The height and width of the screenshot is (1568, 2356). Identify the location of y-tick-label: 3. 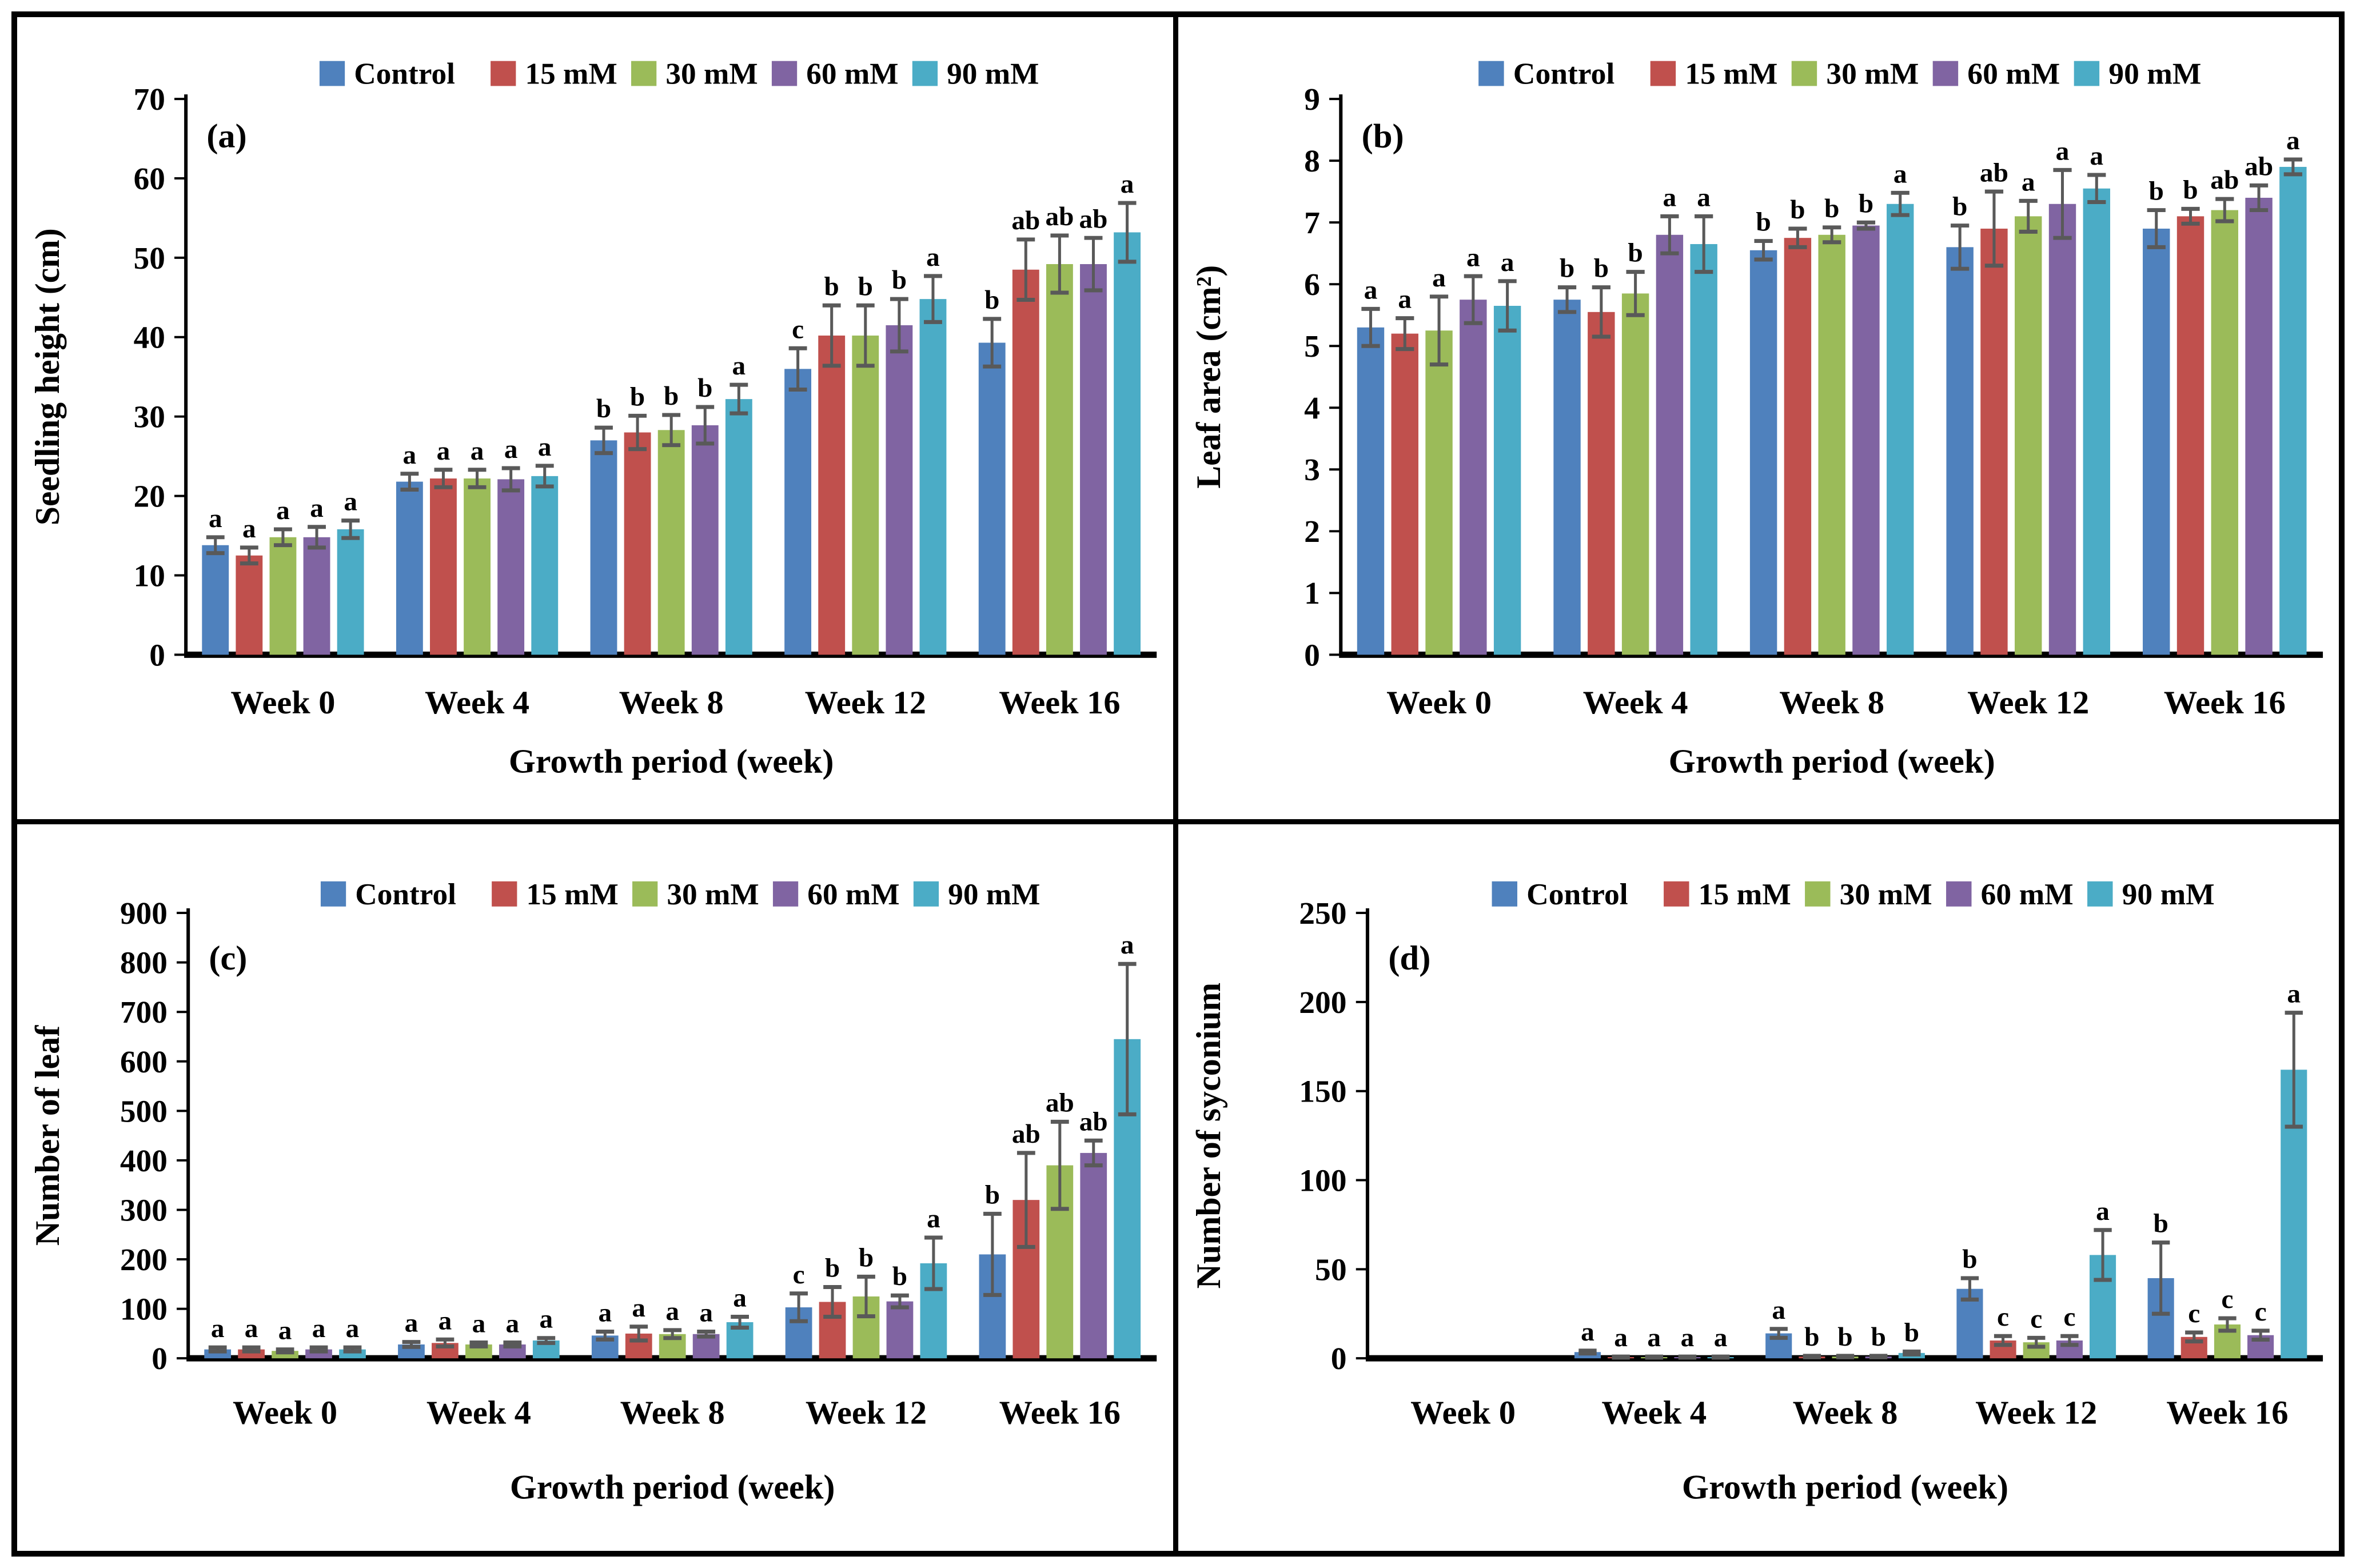
(1312, 470).